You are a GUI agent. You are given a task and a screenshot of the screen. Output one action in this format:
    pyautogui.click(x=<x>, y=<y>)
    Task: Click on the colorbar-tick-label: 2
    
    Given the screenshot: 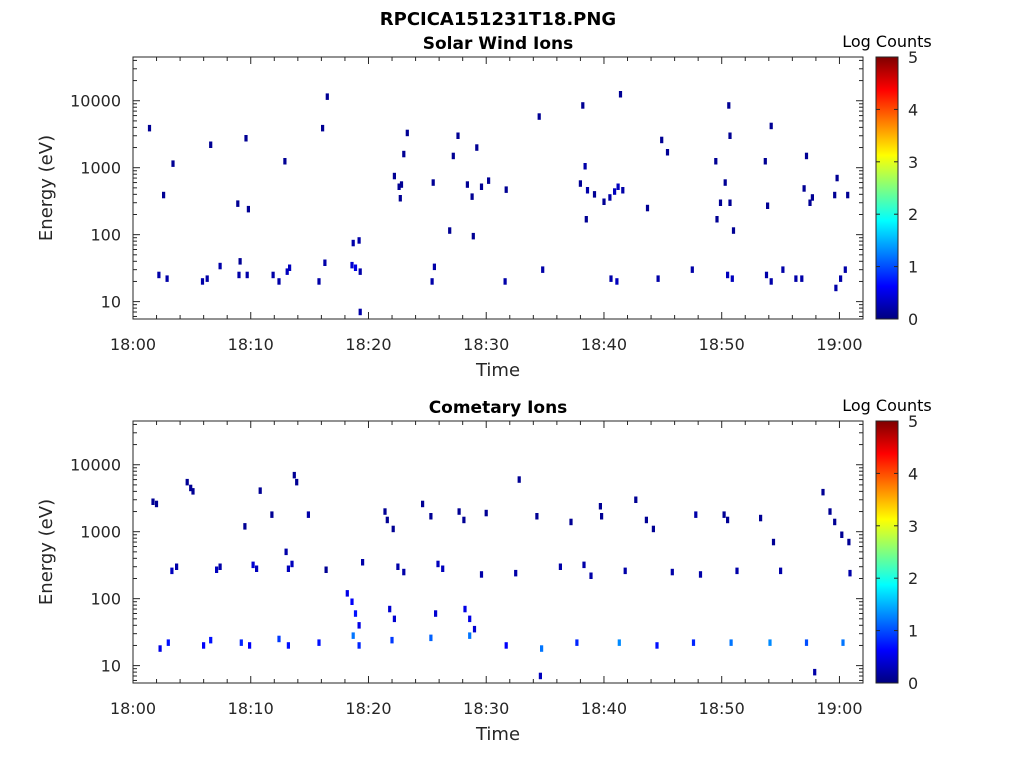 What is the action you would take?
    pyautogui.click(x=913, y=578)
    